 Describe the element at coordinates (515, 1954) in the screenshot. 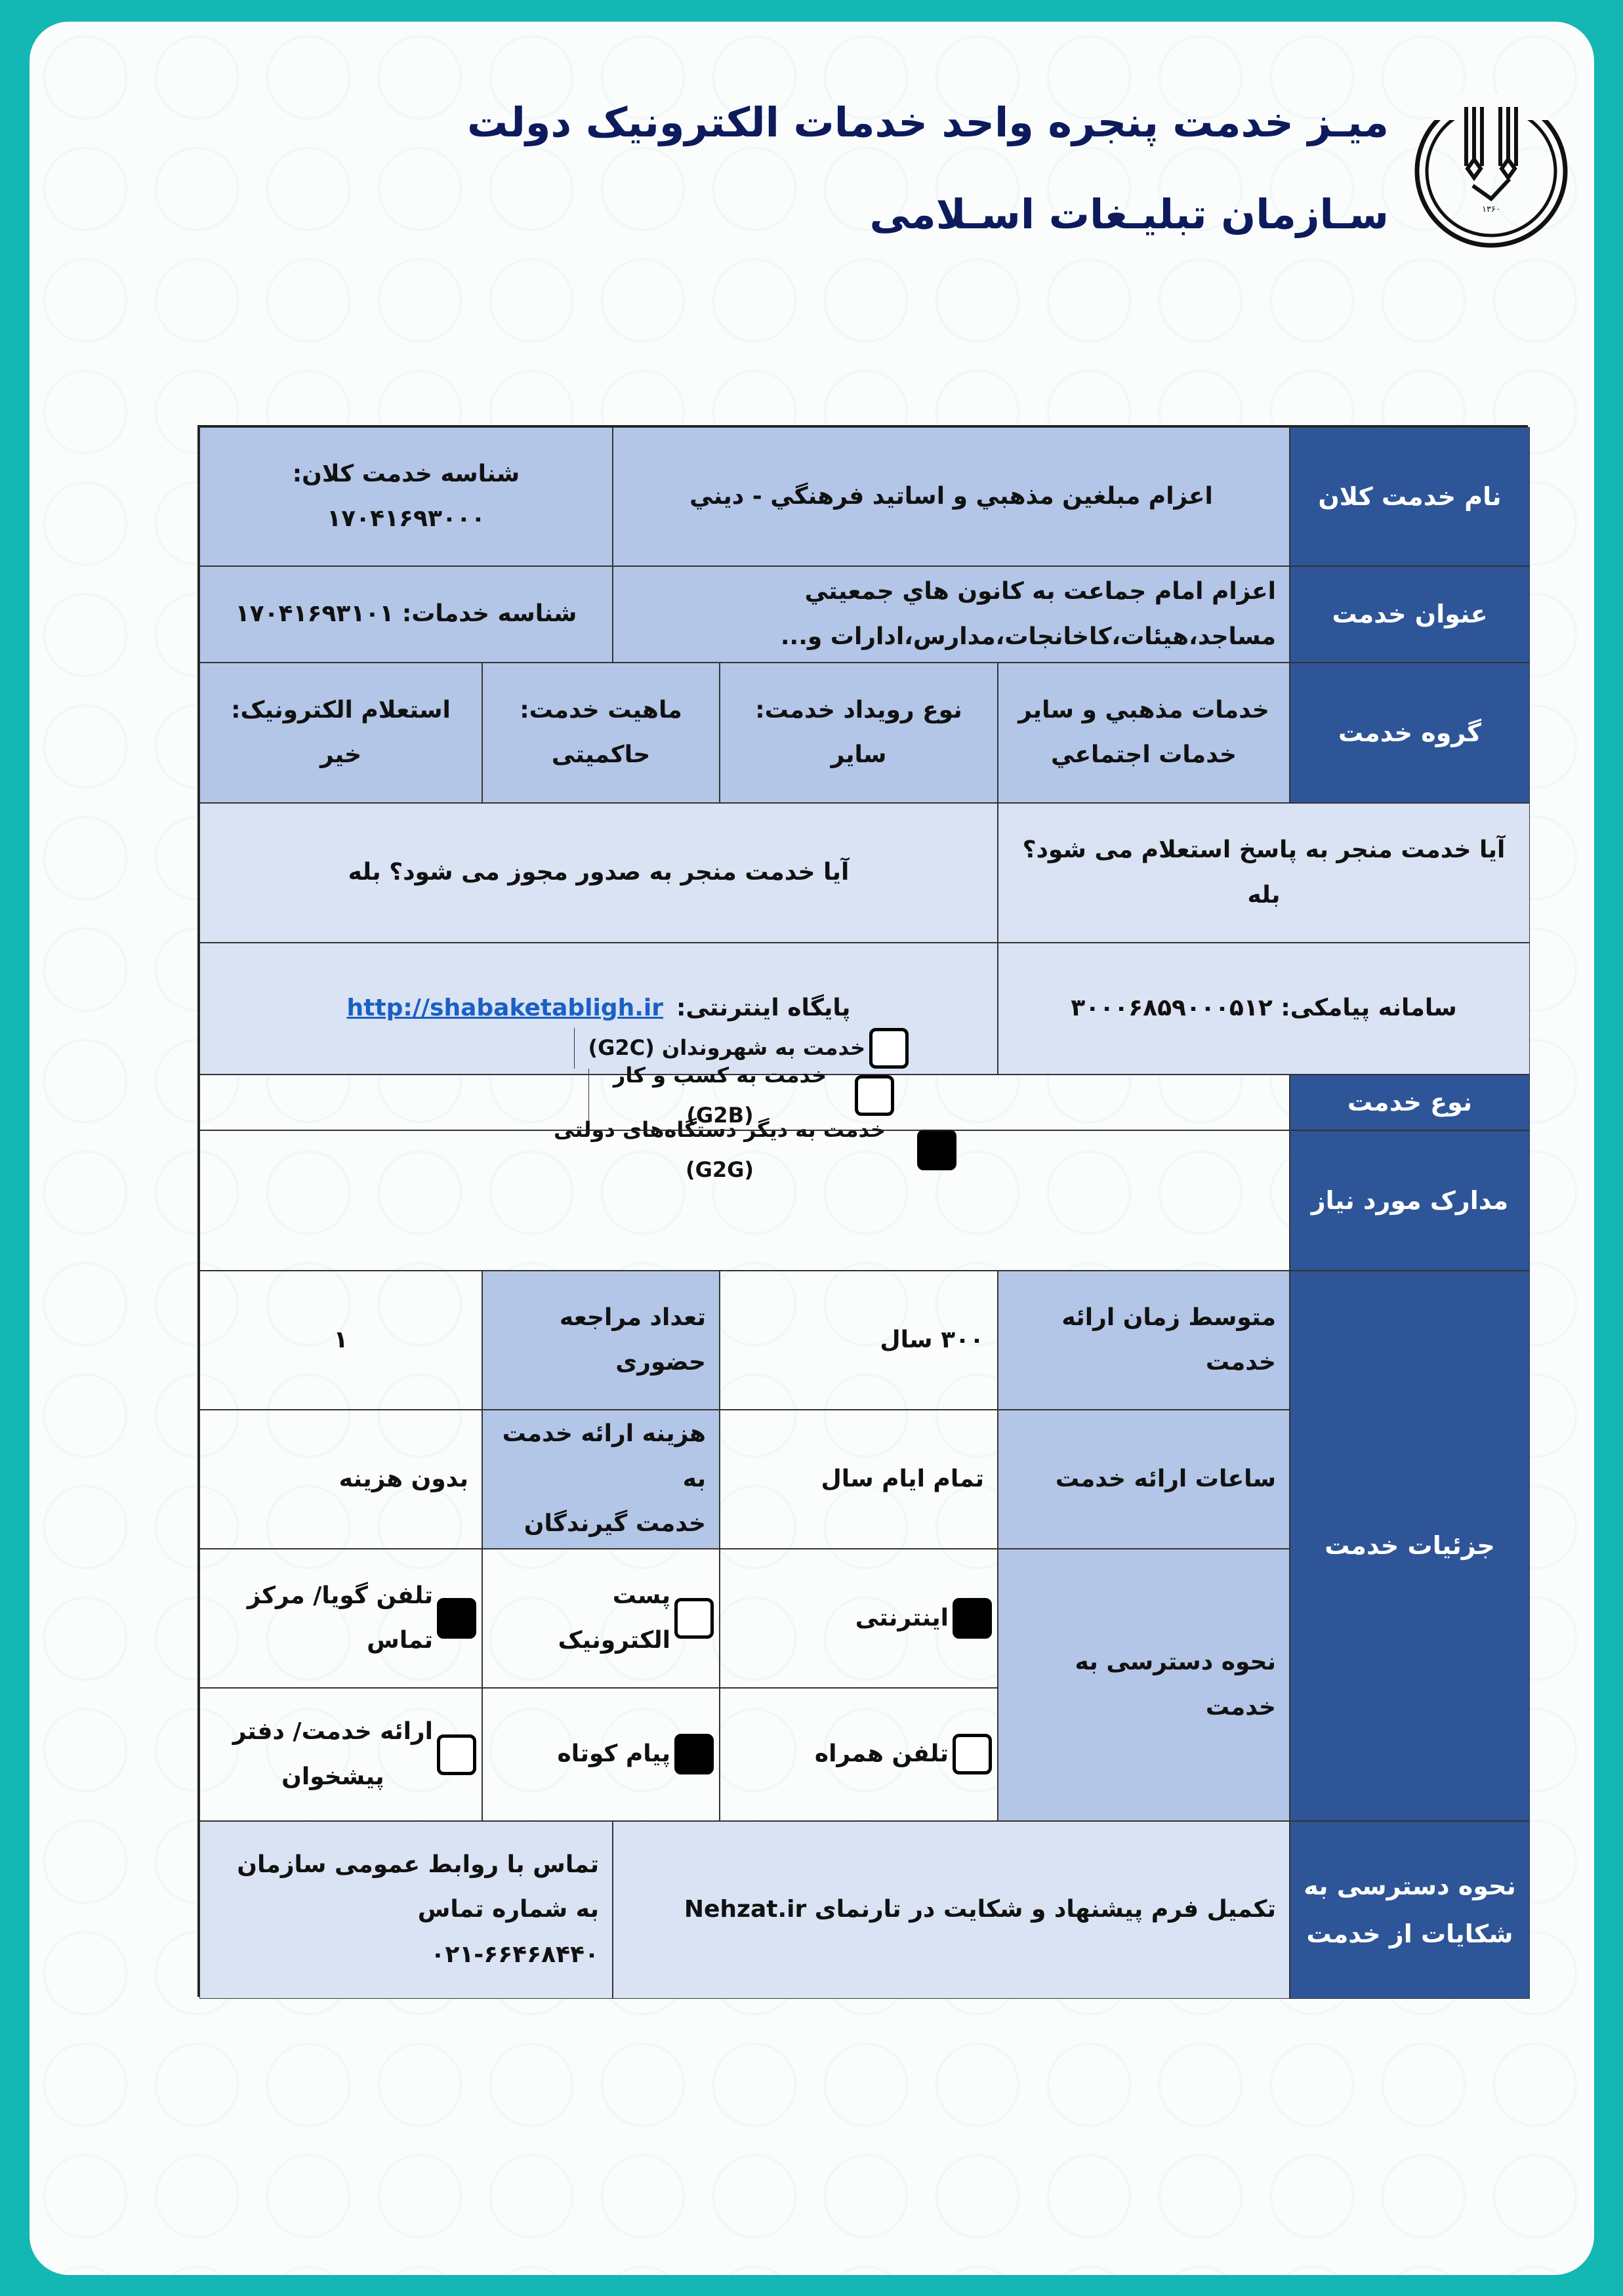

I see `complaints-phone-number: ۰۲۱-۶۶۴۶۸۴۴۰` at that location.